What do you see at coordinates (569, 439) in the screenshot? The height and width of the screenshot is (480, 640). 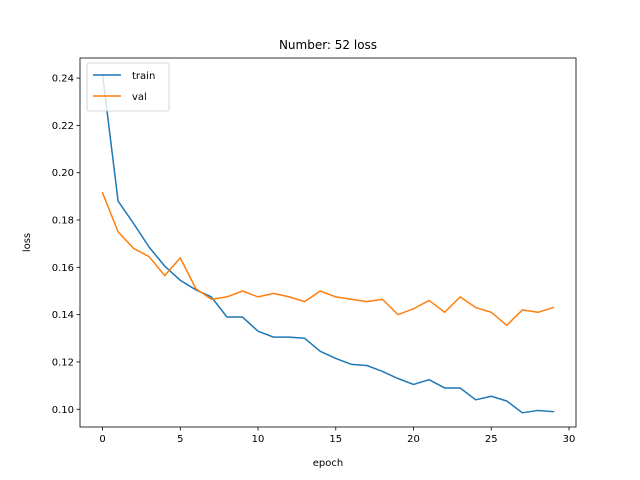 I see `x-tick-label: 30` at bounding box center [569, 439].